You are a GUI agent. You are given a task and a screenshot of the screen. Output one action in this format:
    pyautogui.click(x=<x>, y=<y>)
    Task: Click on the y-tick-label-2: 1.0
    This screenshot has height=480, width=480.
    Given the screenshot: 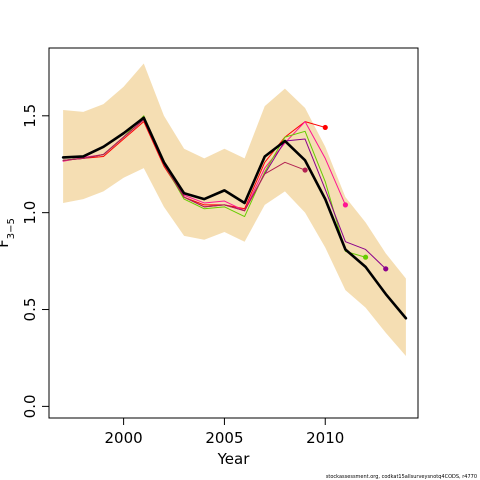 What is the action you would take?
    pyautogui.click(x=30, y=213)
    